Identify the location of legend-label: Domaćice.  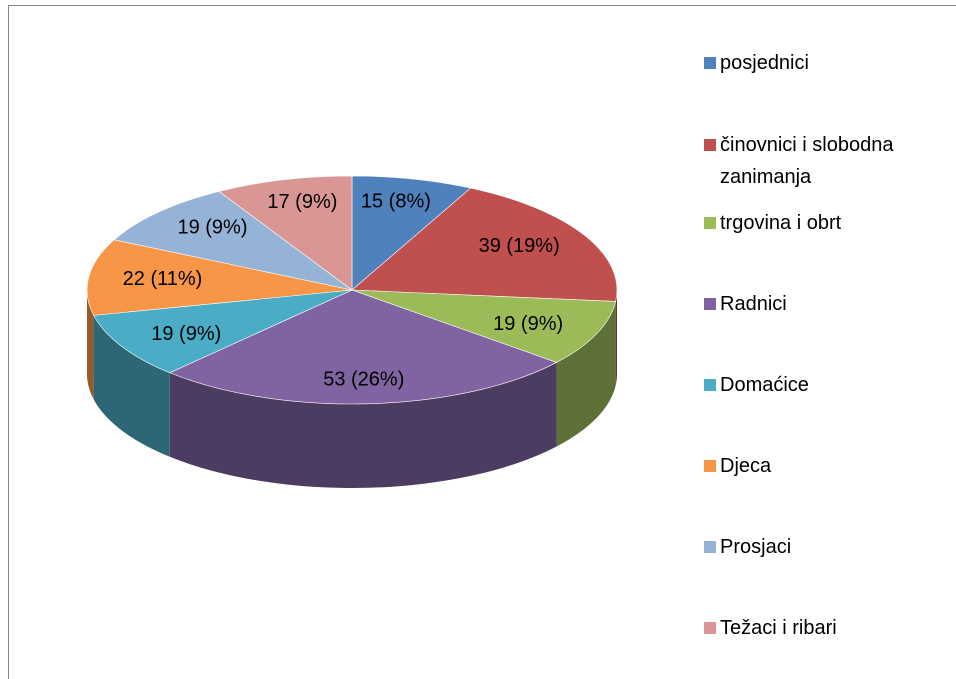
(764, 385).